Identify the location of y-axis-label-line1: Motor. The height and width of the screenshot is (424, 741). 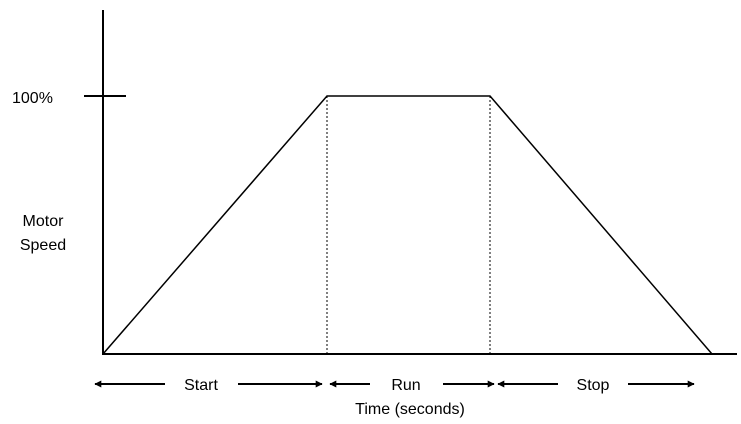
(44, 221).